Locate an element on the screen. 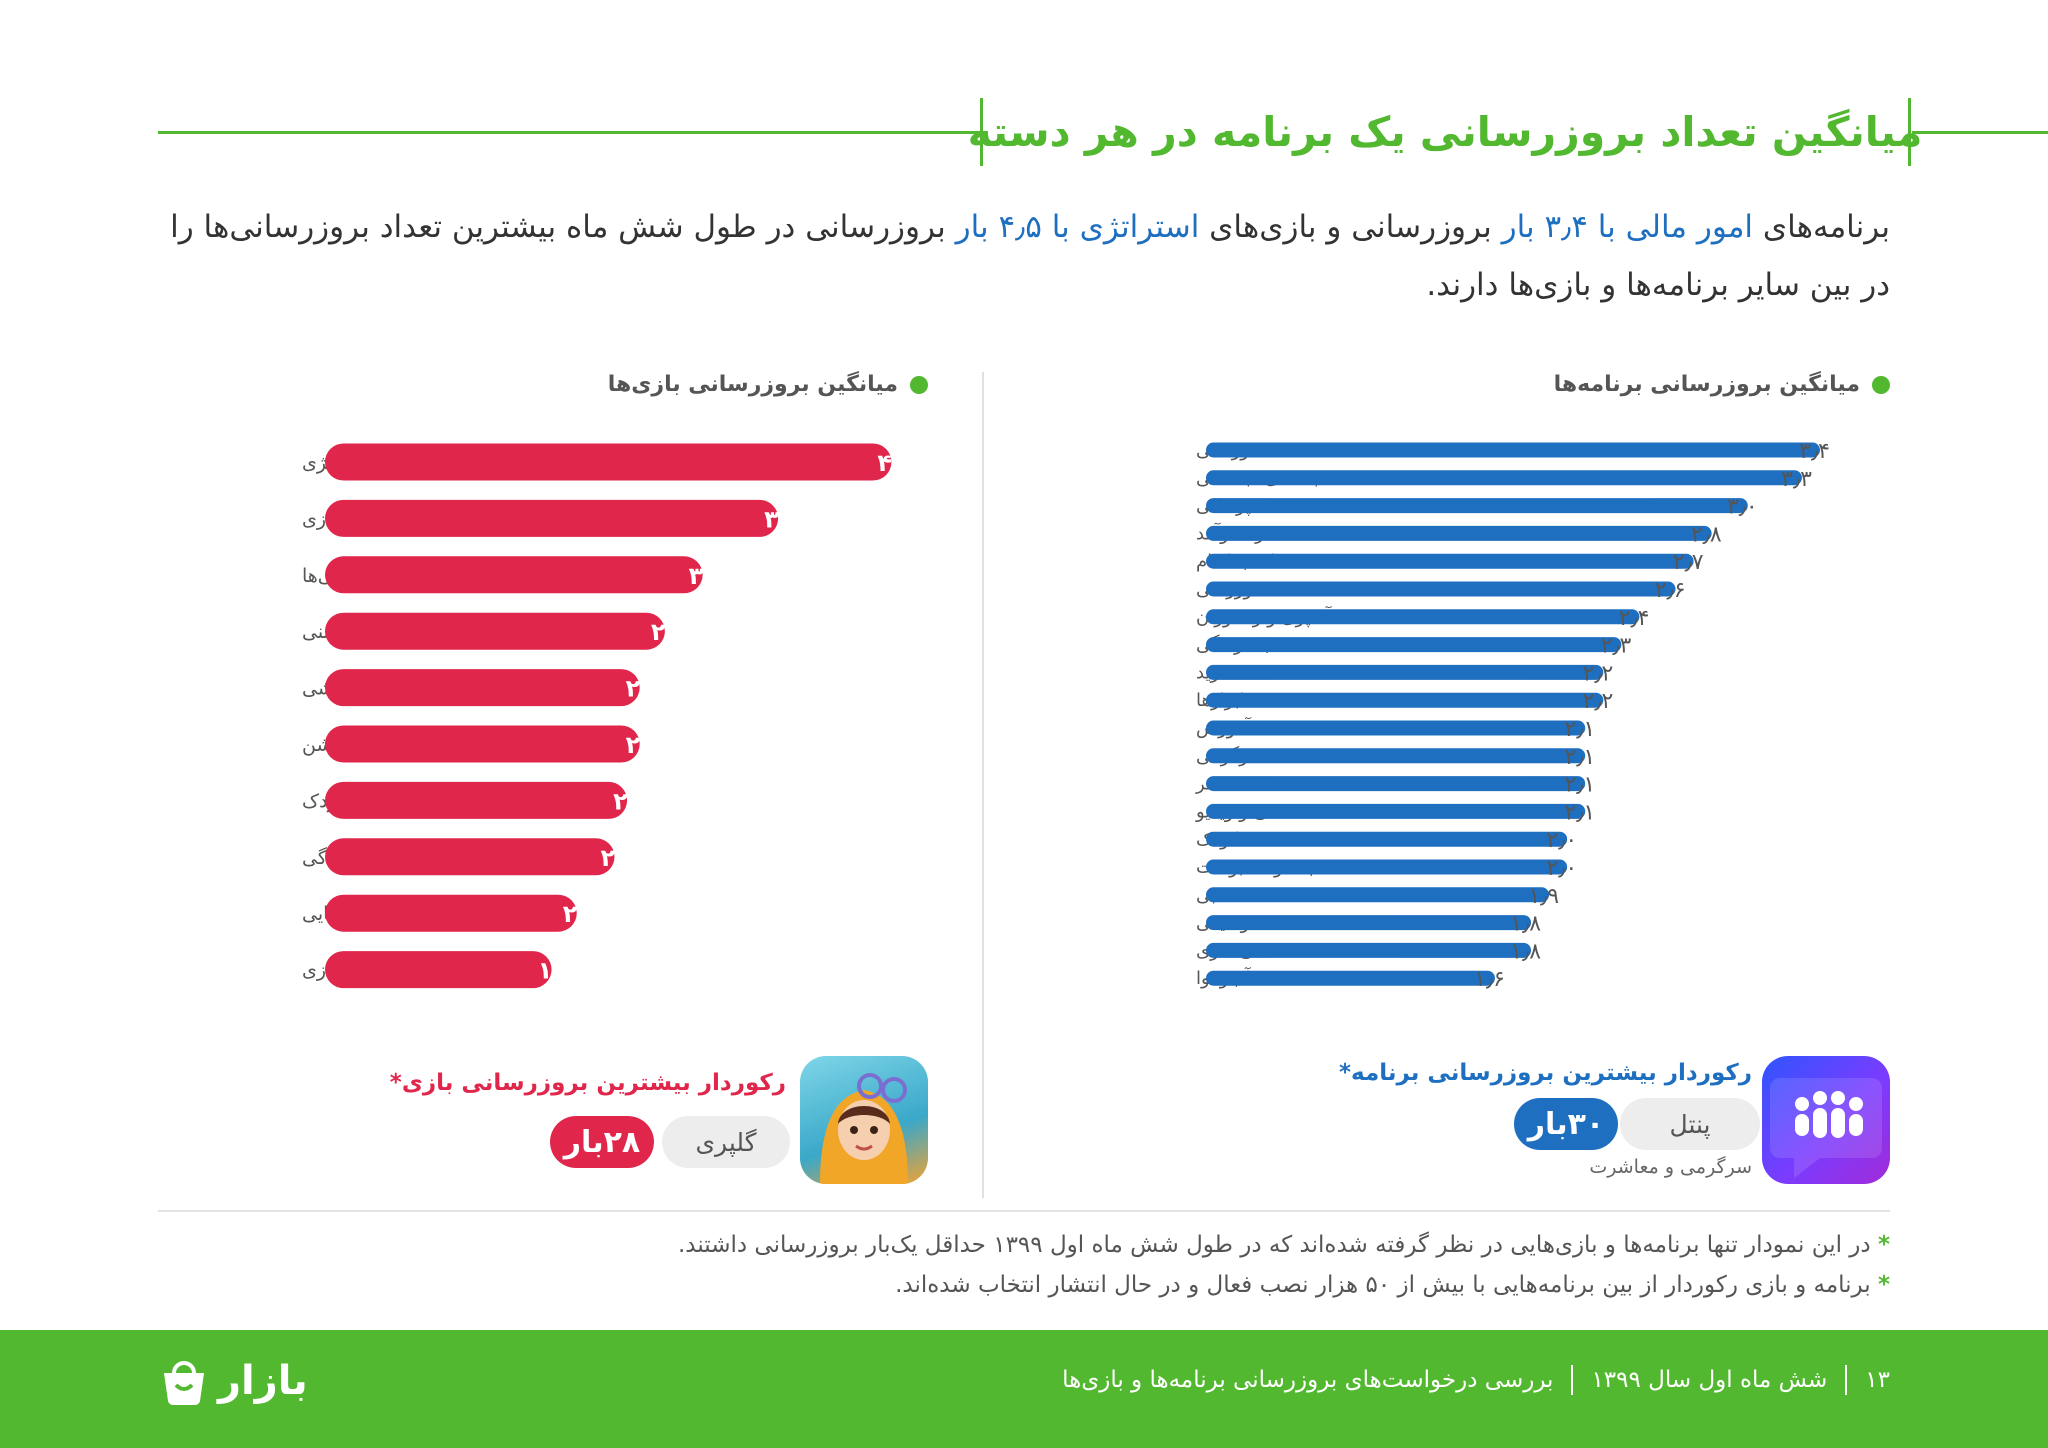  title-bracket-left is located at coordinates (981, 132).